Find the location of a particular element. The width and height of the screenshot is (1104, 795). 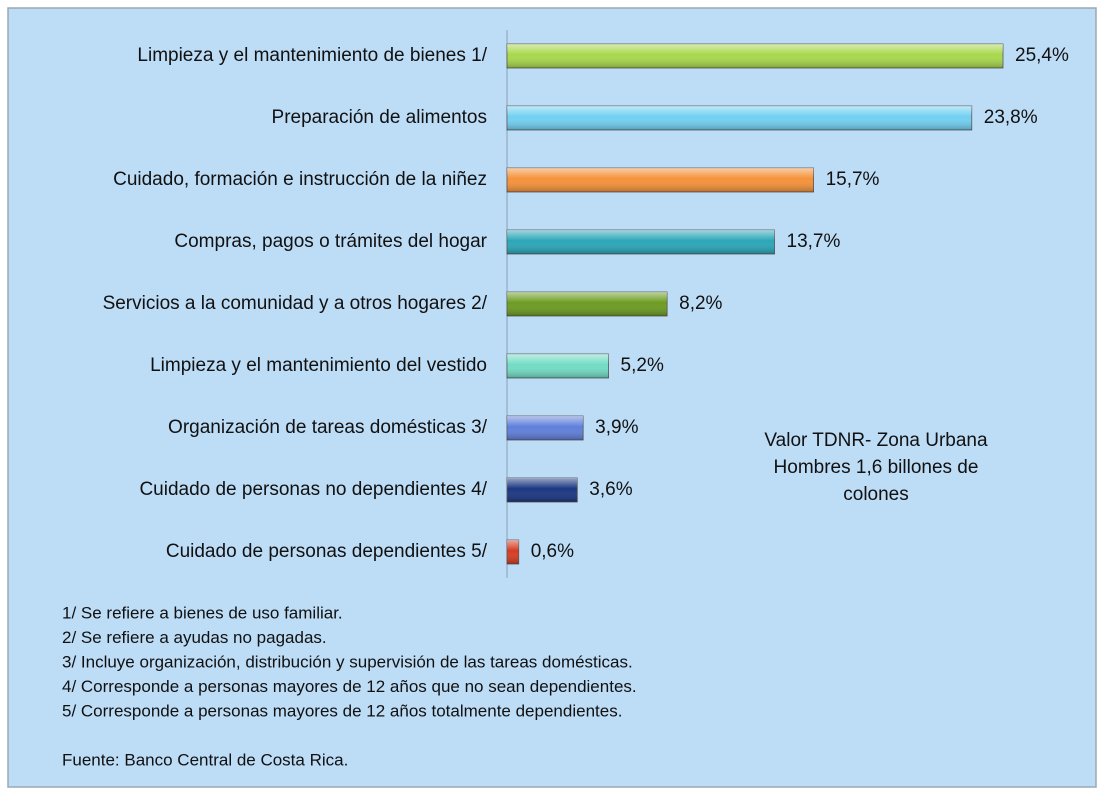

value-label: 23,8% is located at coordinates (1011, 117).